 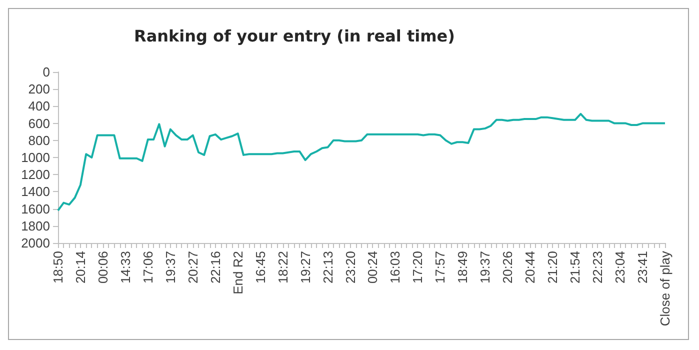 What do you see at coordinates (238, 272) in the screenshot?
I see `x-tick-label: End R2` at bounding box center [238, 272].